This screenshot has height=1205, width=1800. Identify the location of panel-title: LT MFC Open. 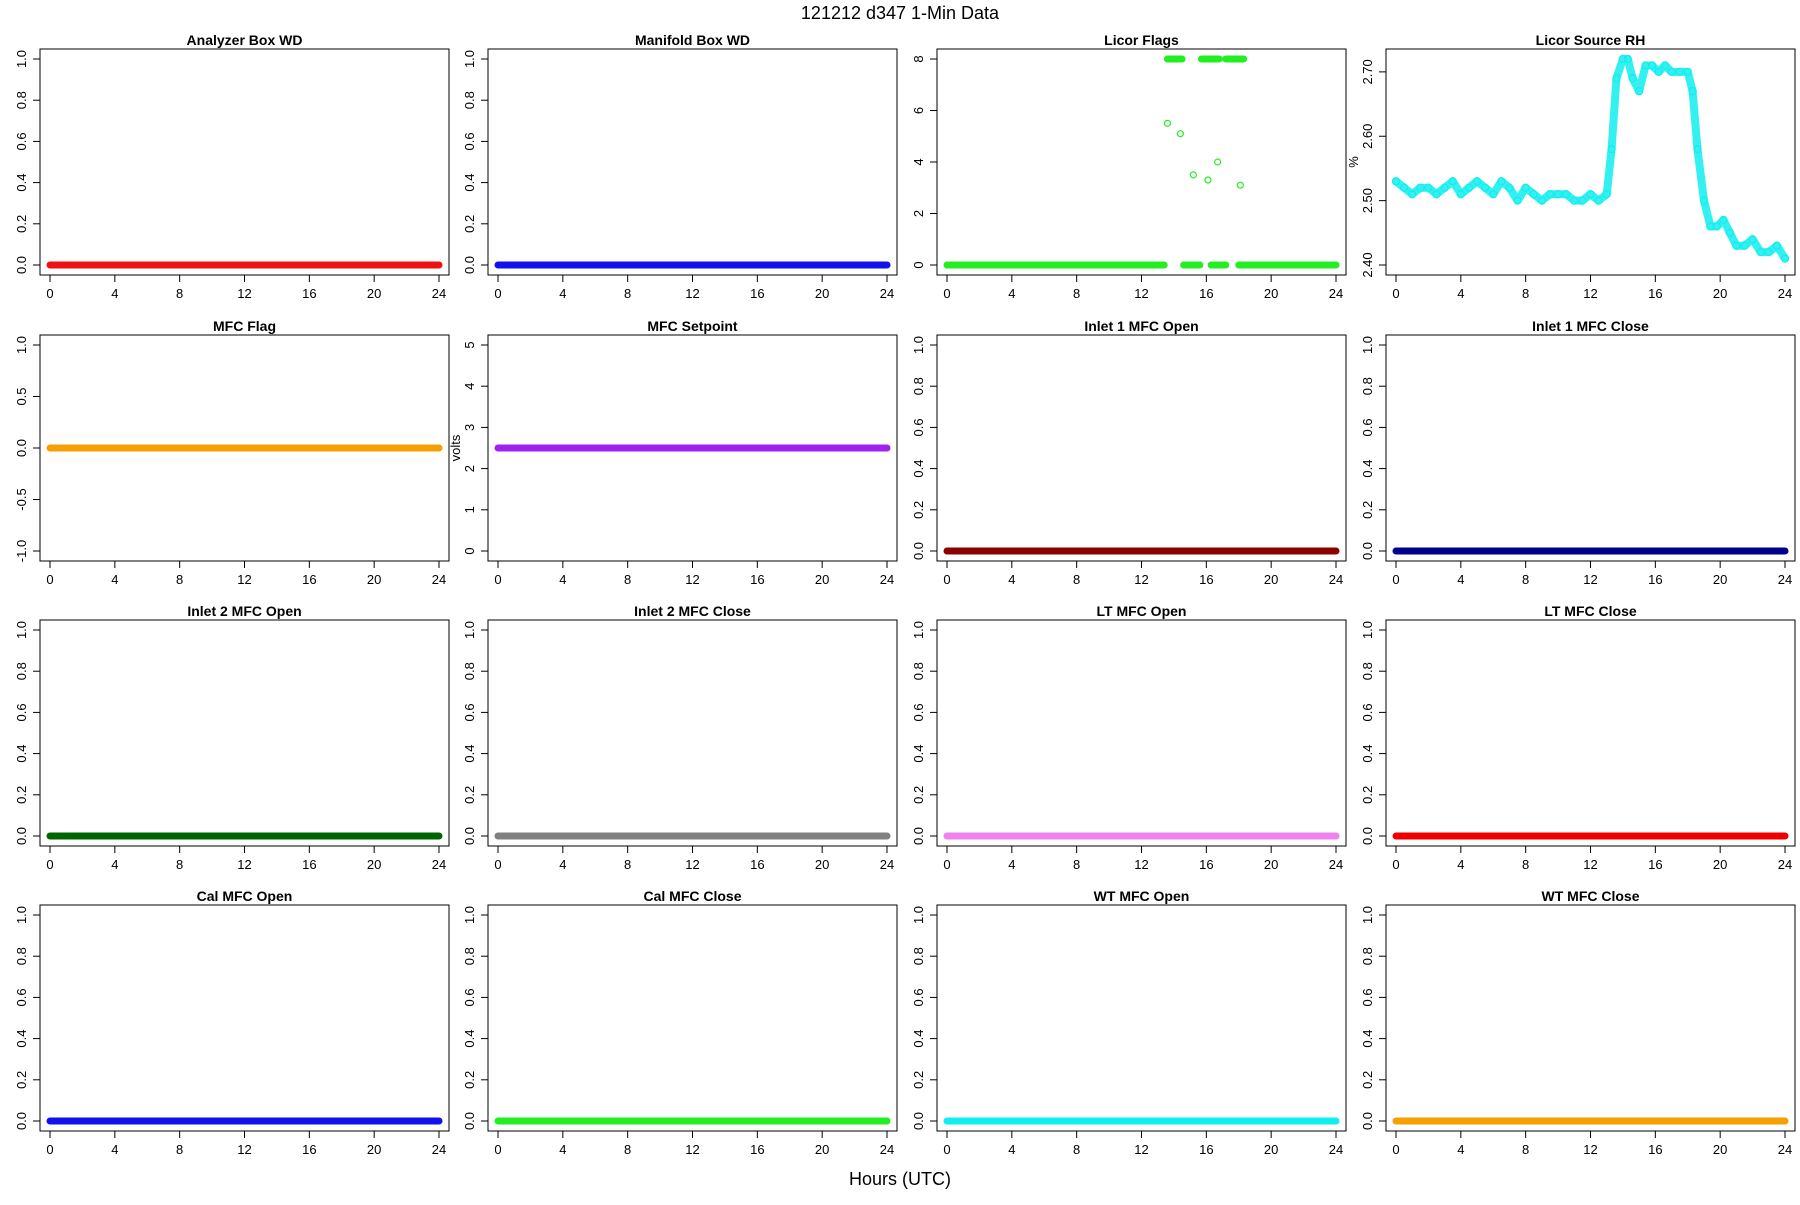
(1142, 611).